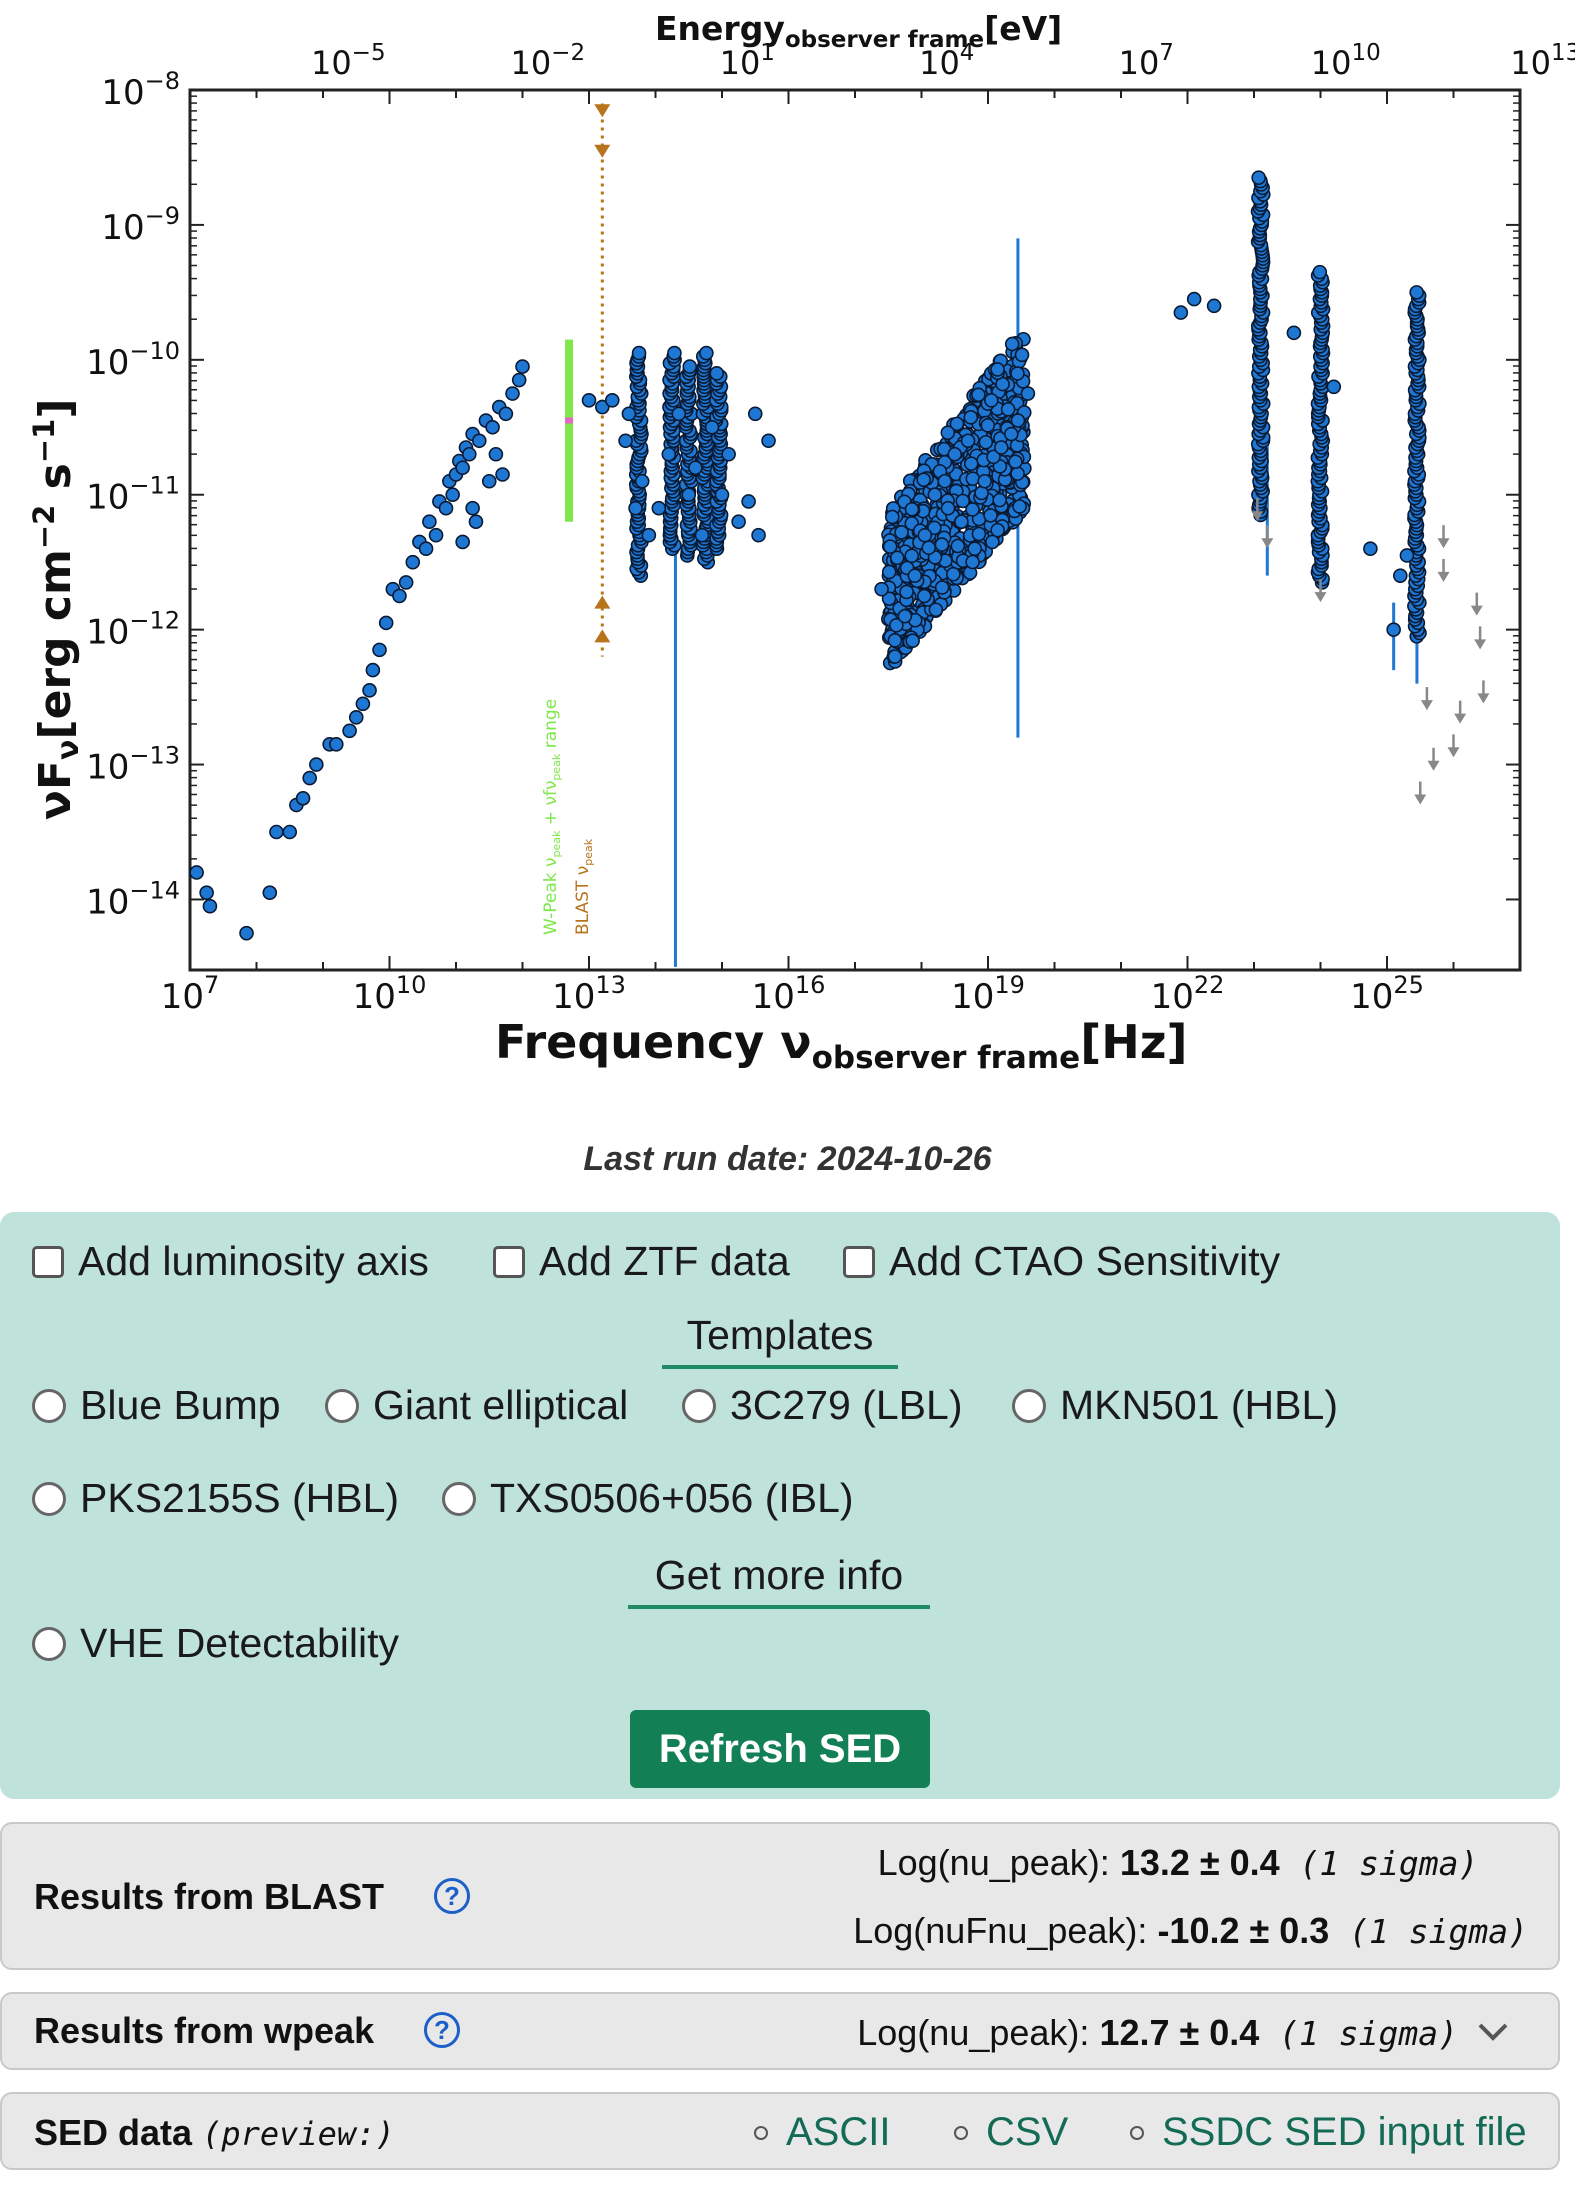 Image resolution: width=1575 pixels, height=2205 pixels. What do you see at coordinates (509, 1261) in the screenshot?
I see `ztf-checkbox` at bounding box center [509, 1261].